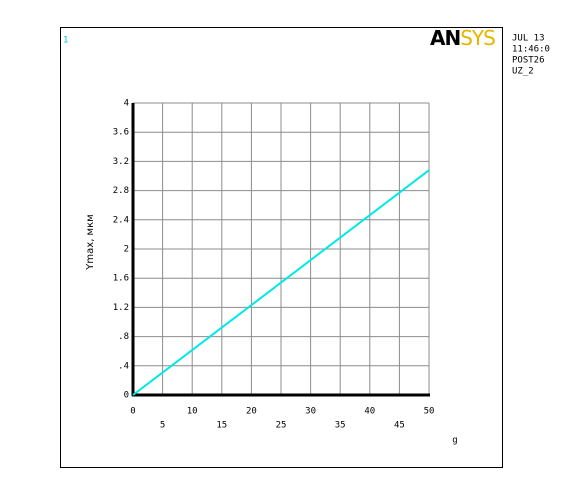 This screenshot has width=582, height=500. What do you see at coordinates (221, 426) in the screenshot?
I see `x-tick-label: 15` at bounding box center [221, 426].